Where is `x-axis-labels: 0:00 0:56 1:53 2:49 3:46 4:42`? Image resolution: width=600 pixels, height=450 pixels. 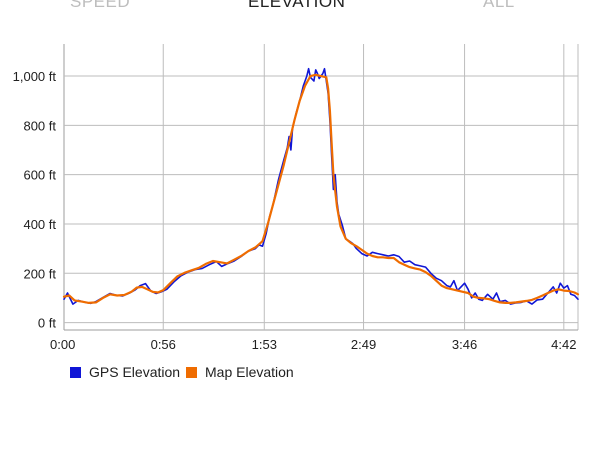
x-axis-labels: 0:00 0:56 1:53 2:49 3:46 4:42 is located at coordinates (313, 344).